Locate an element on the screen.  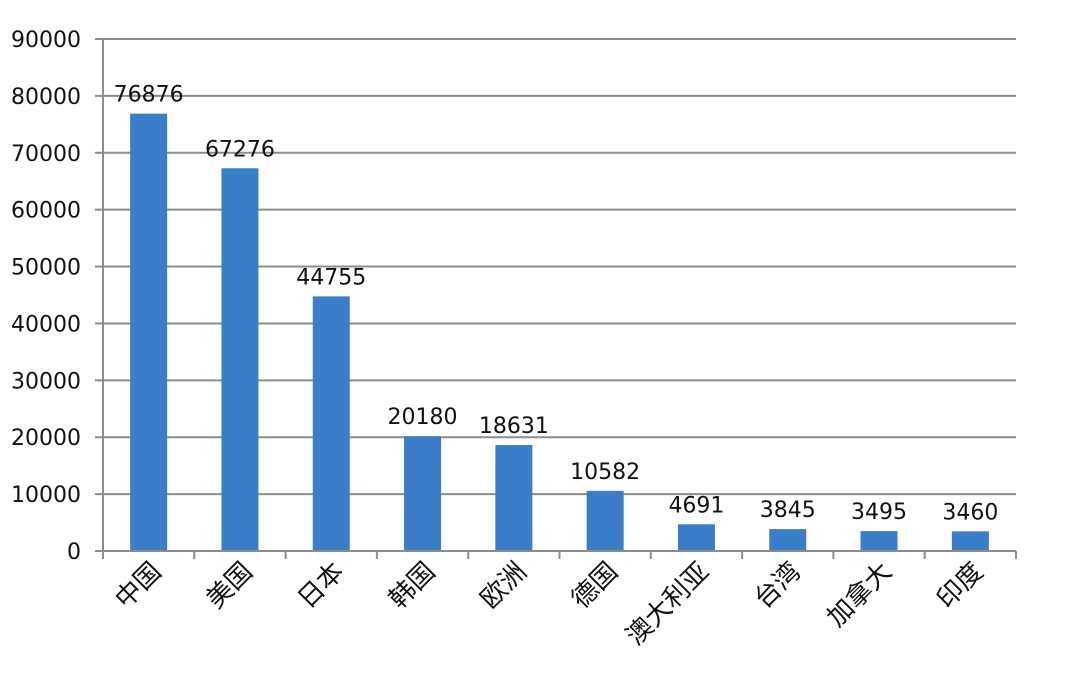
data-label: 76876 is located at coordinates (149, 95).